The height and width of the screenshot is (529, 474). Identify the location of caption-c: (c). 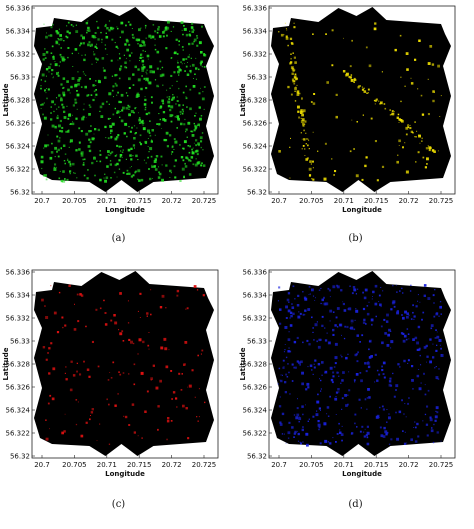
(118, 504).